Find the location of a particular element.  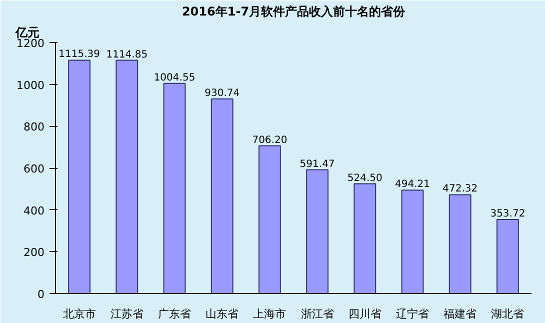

x-tick-label: 上海市 is located at coordinates (269, 314).